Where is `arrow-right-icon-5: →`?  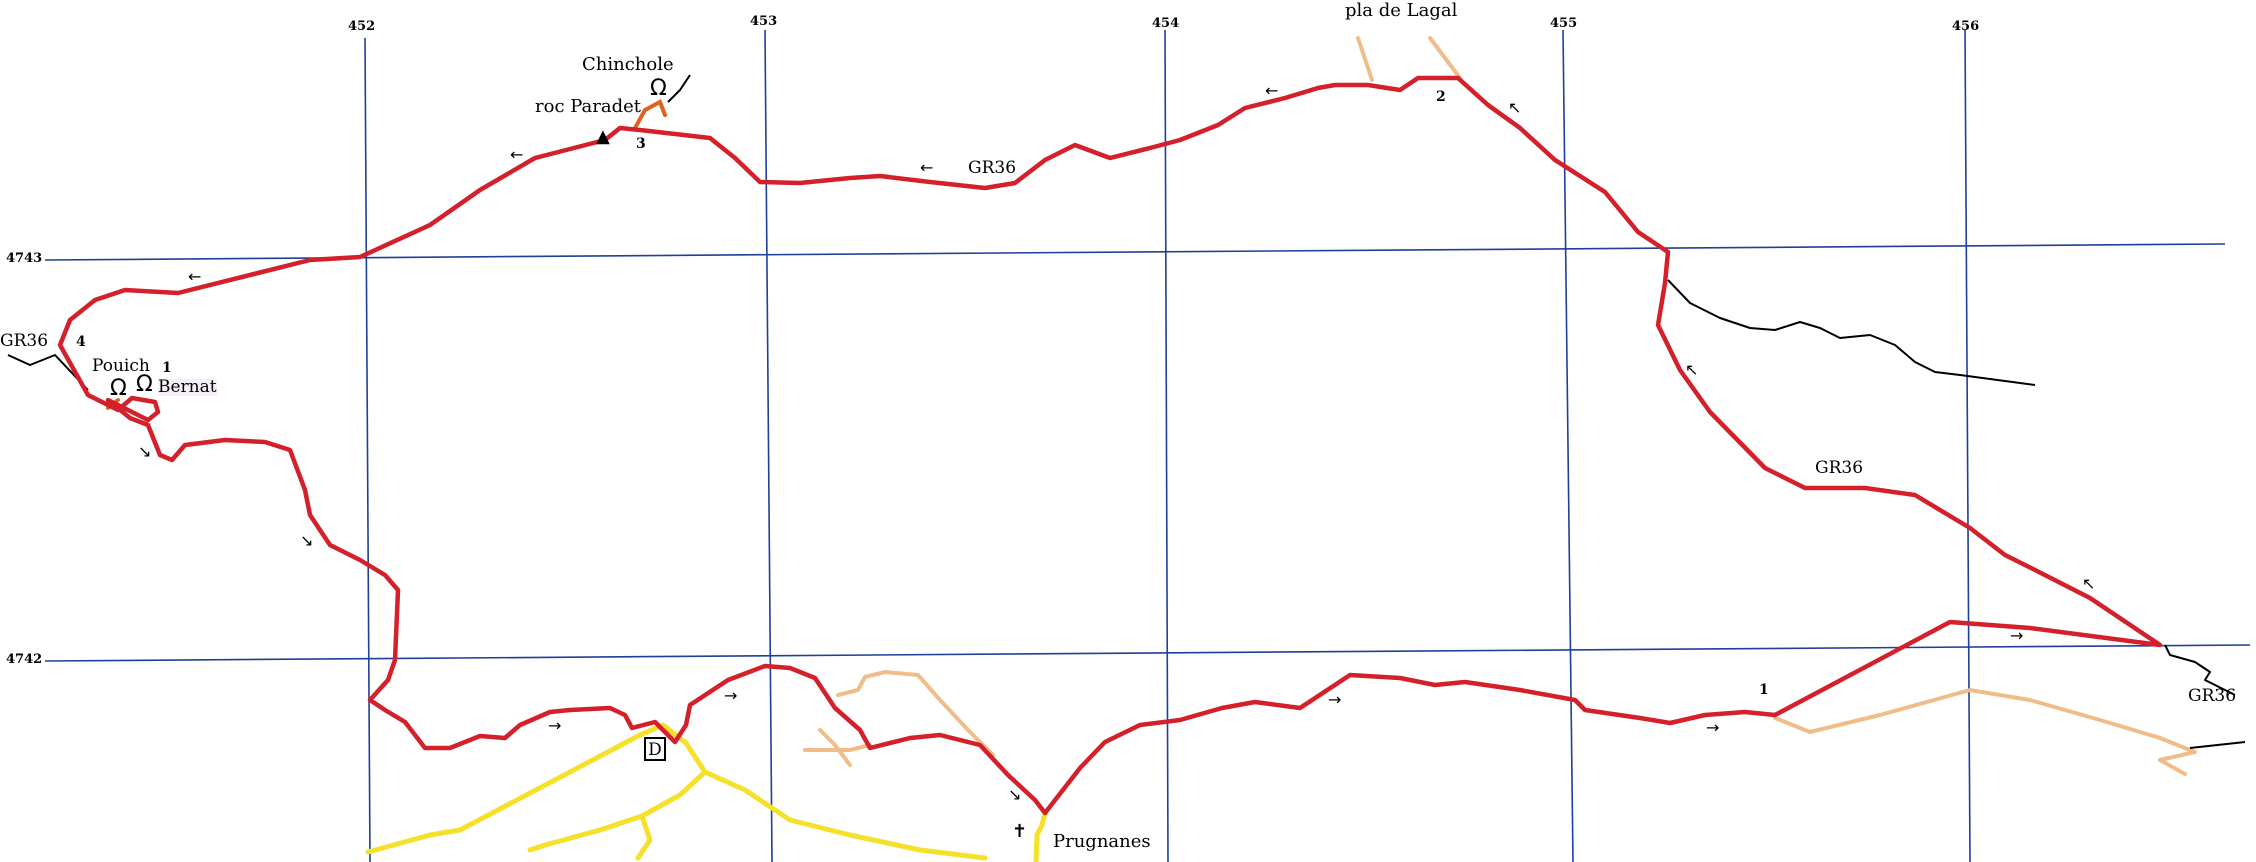
arrow-right-icon-5: → is located at coordinates (2017, 635).